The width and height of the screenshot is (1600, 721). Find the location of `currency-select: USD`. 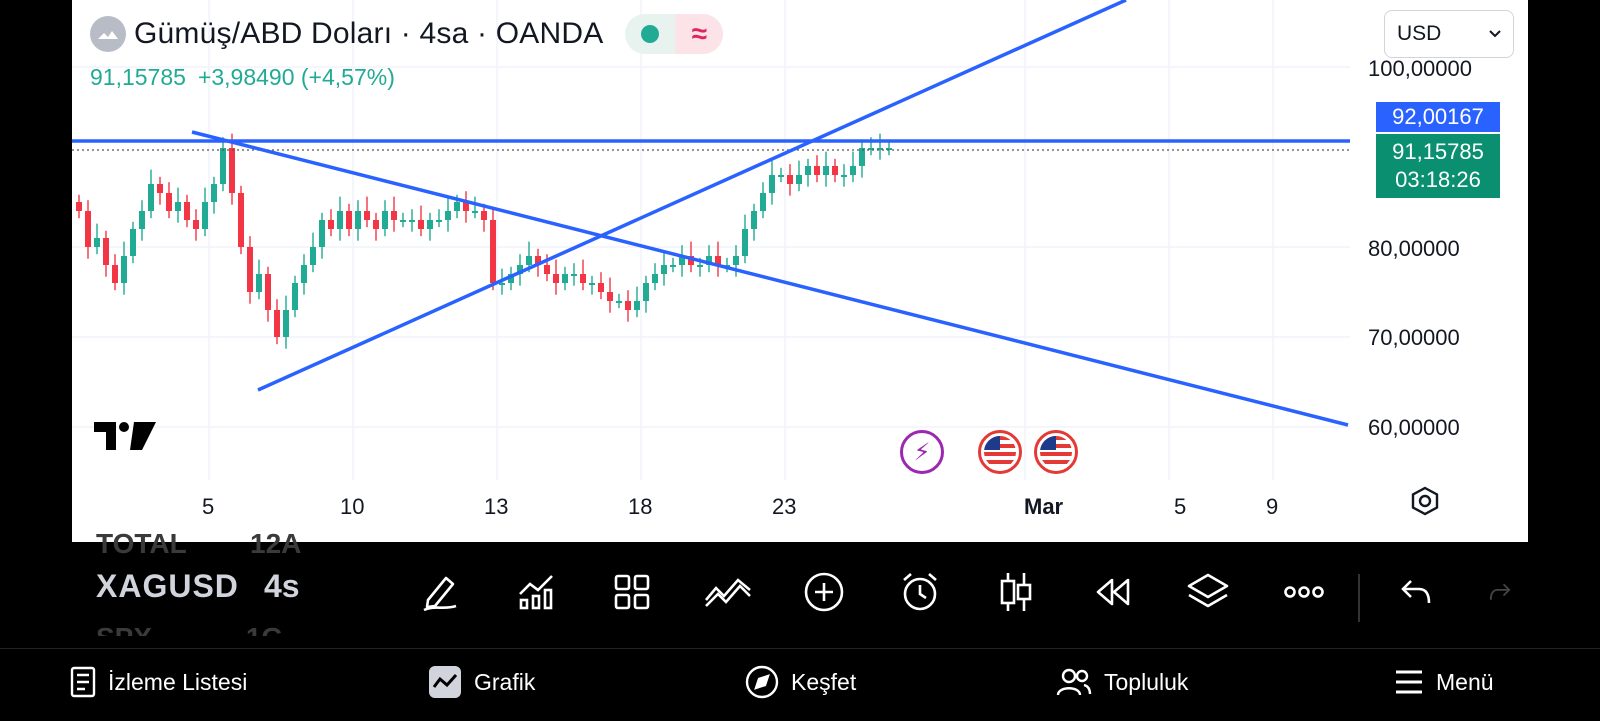

currency-select: USD is located at coordinates (1449, 34).